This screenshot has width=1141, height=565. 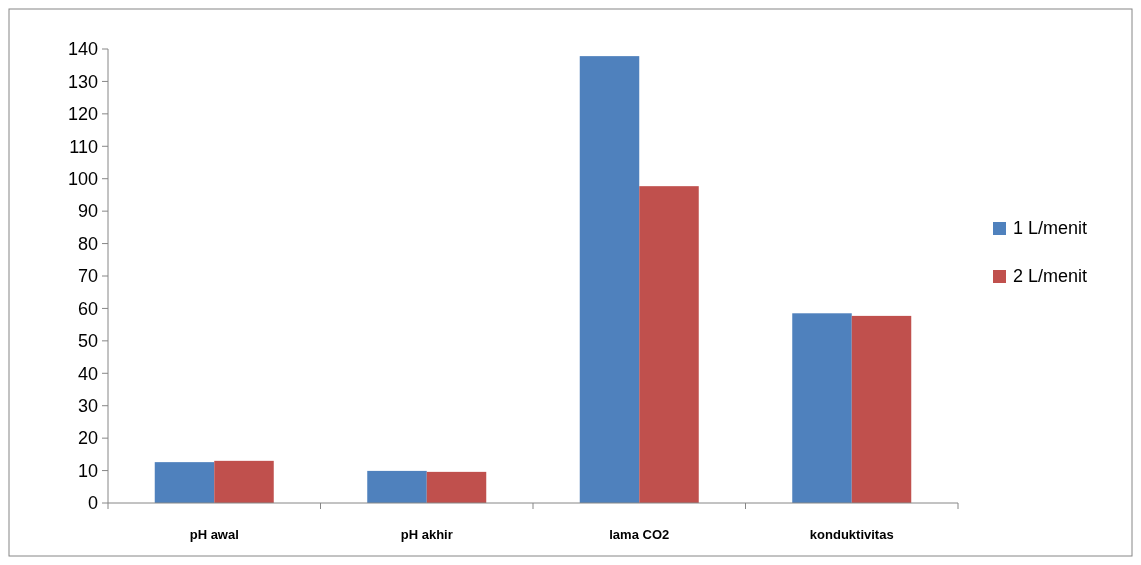 What do you see at coordinates (87, 211) in the screenshot?
I see `y-tick-label: 90` at bounding box center [87, 211].